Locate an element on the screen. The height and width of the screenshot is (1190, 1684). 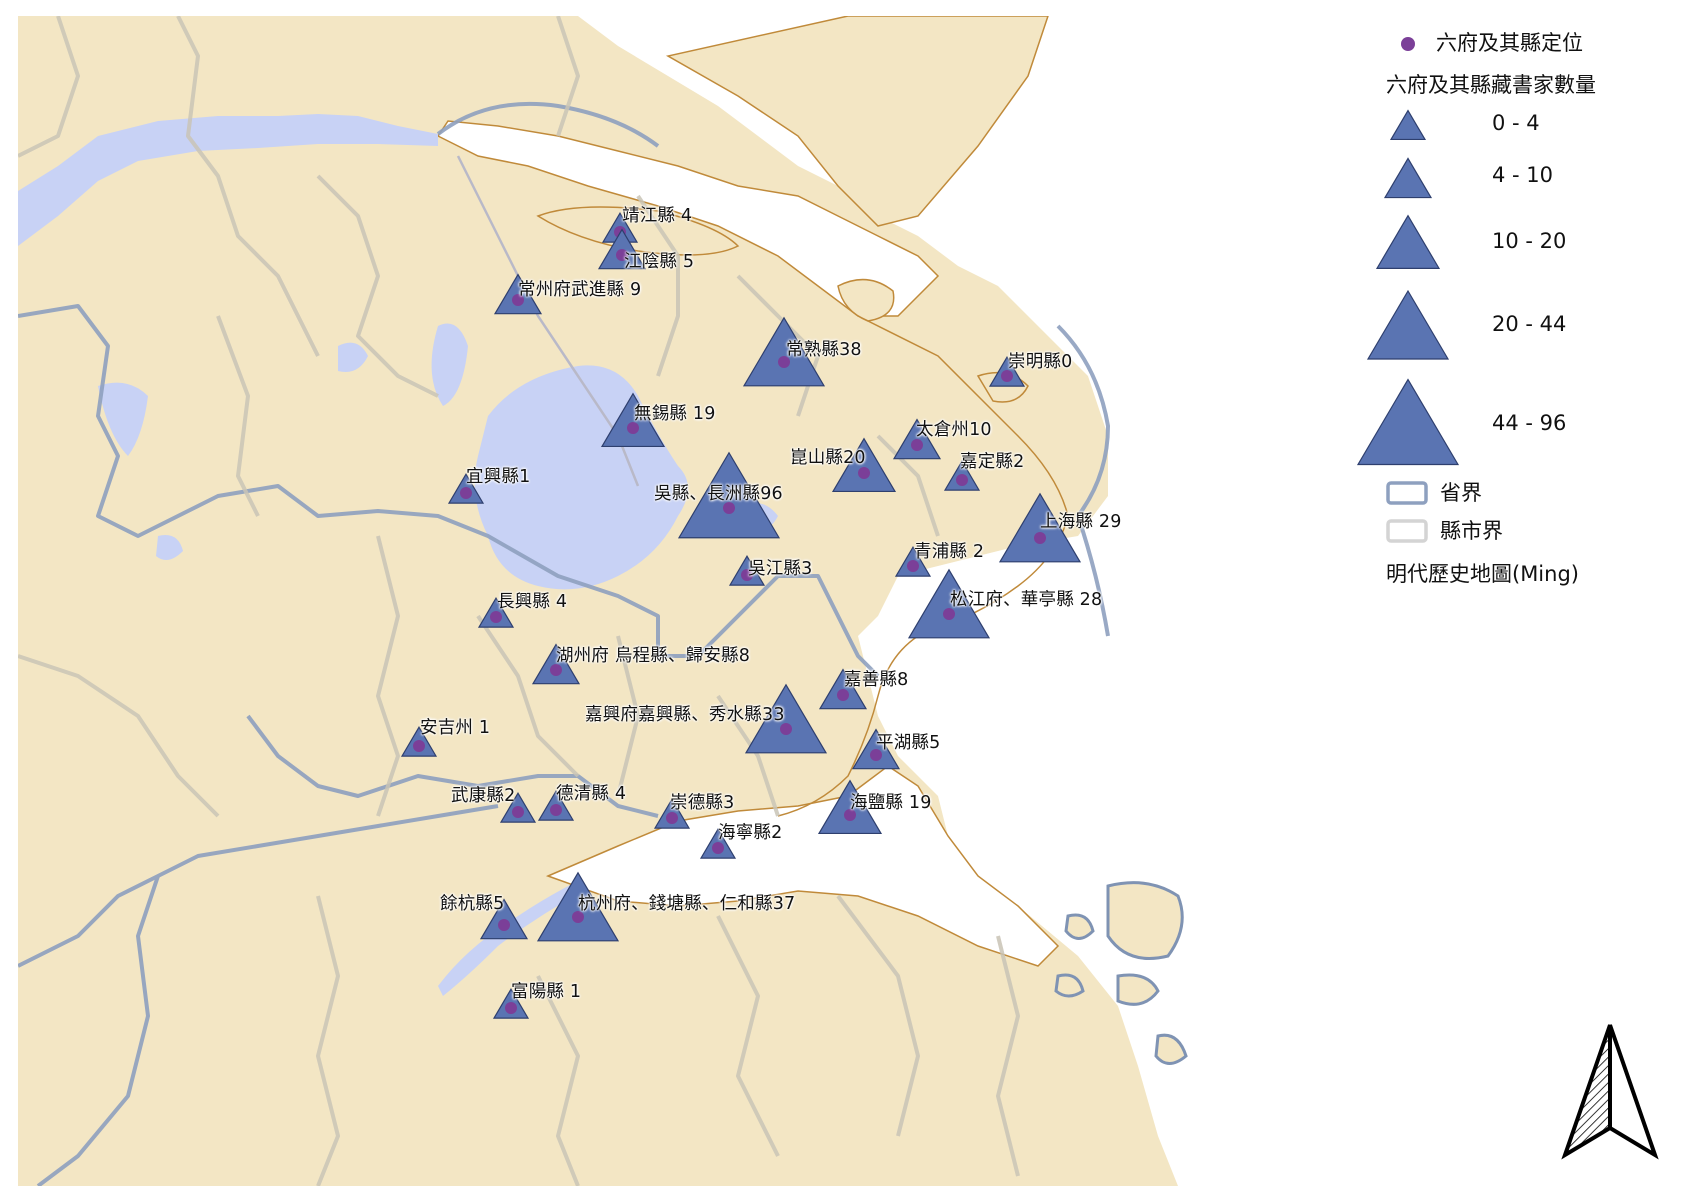
legend-class-1: 0 - 4 is located at coordinates (1516, 123).